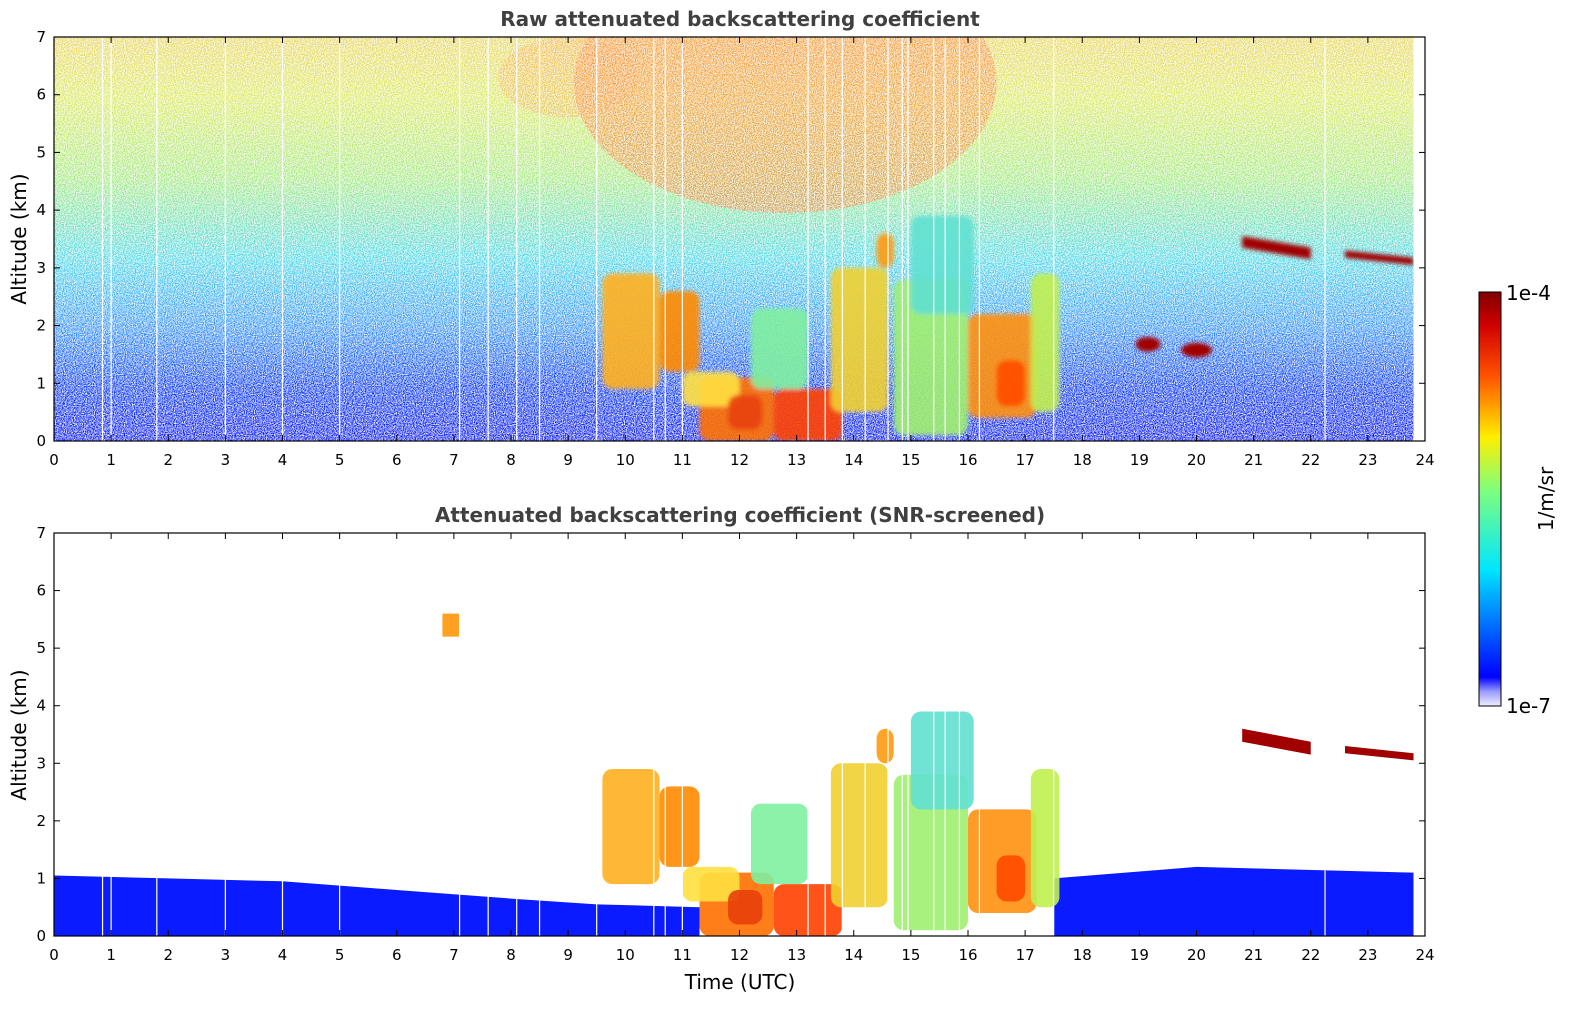  I want to click on top-y-axis-label: Altitude (km), so click(19, 238).